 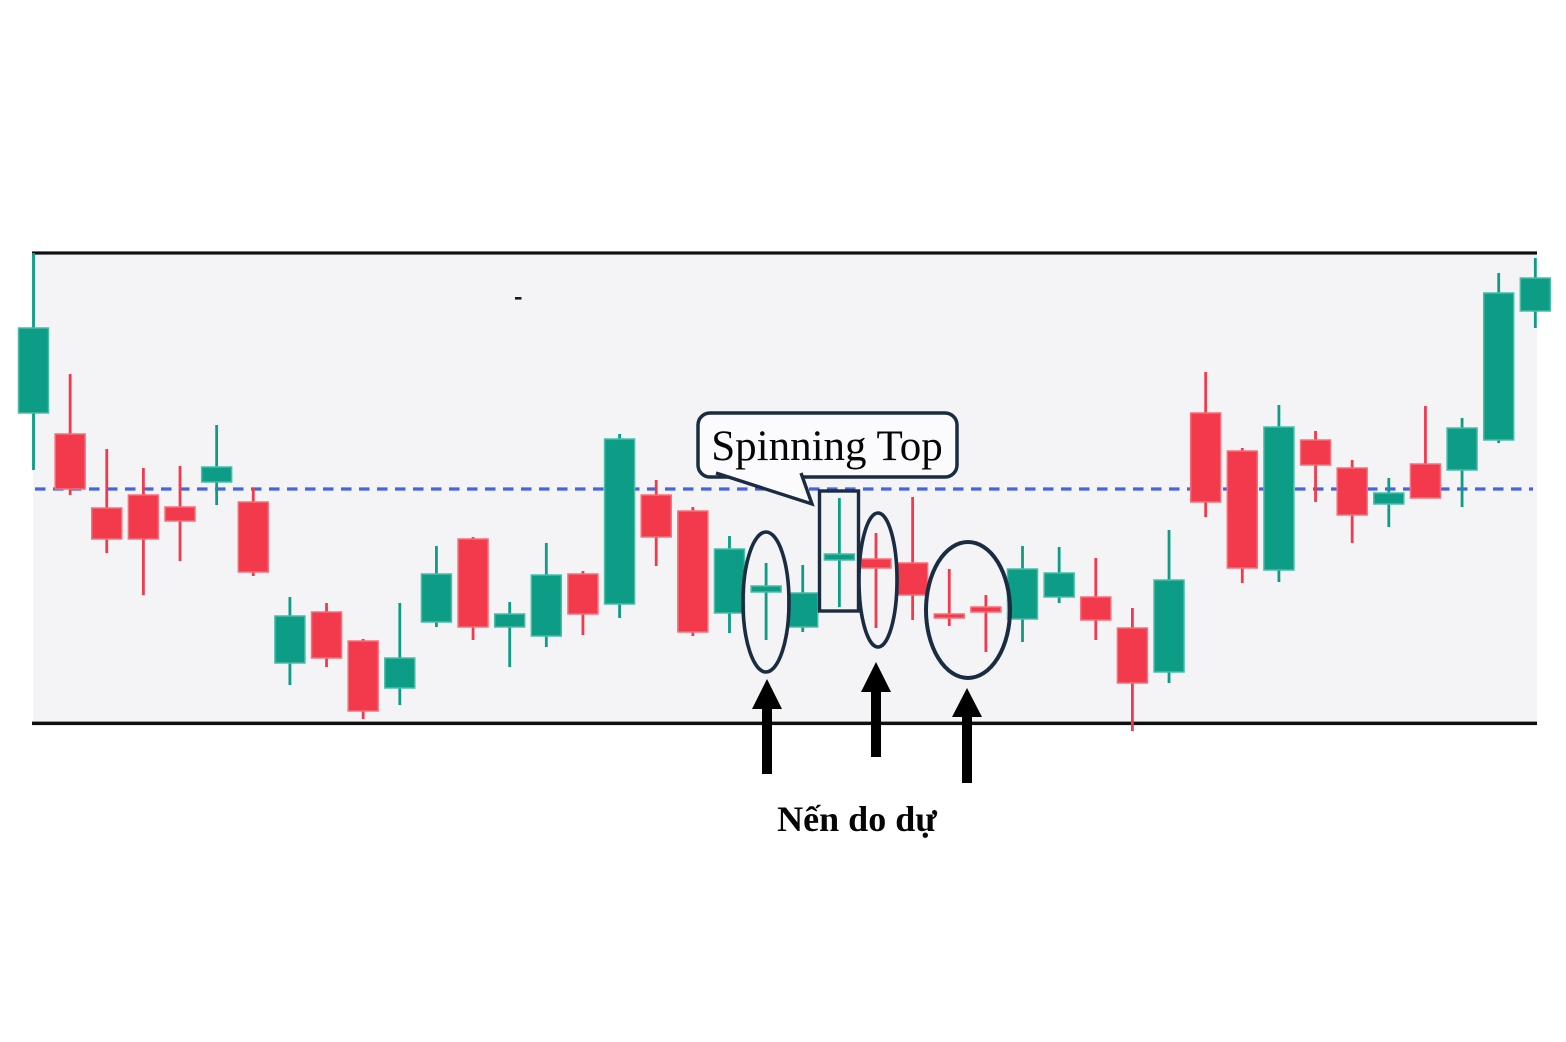 What do you see at coordinates (518, 298) in the screenshot?
I see `stray-dash-artifact` at bounding box center [518, 298].